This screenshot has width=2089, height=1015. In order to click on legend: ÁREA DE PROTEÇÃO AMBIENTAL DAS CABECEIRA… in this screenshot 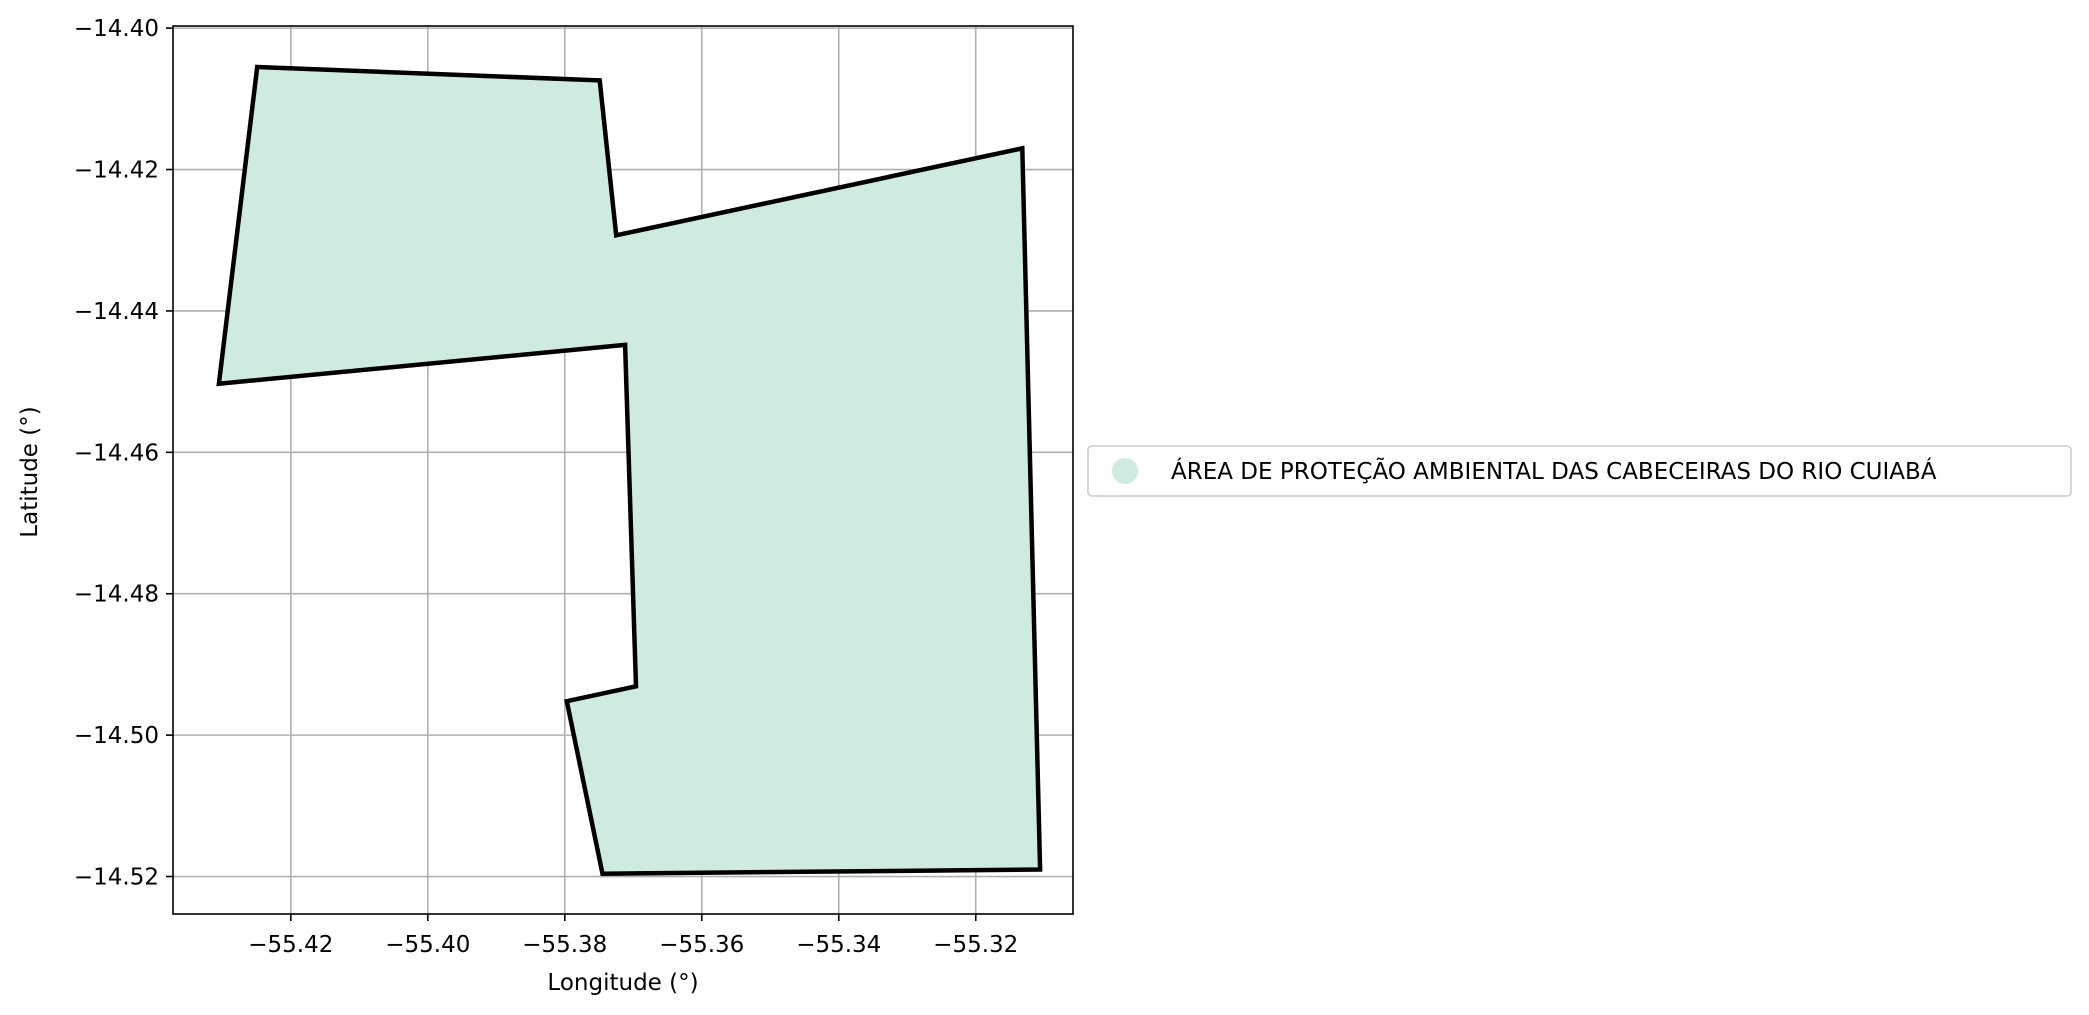, I will do `click(1579, 471)`.